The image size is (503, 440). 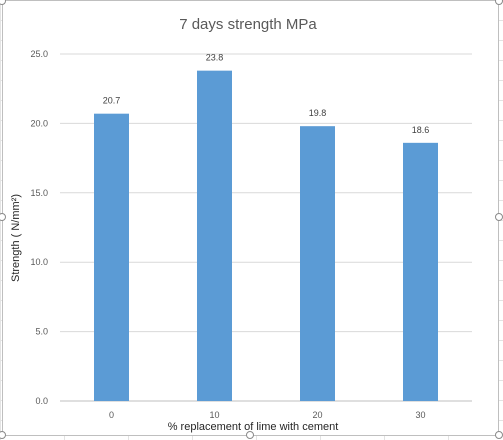 What do you see at coordinates (39, 123) in the screenshot?
I see `y-tick-label: 20.0` at bounding box center [39, 123].